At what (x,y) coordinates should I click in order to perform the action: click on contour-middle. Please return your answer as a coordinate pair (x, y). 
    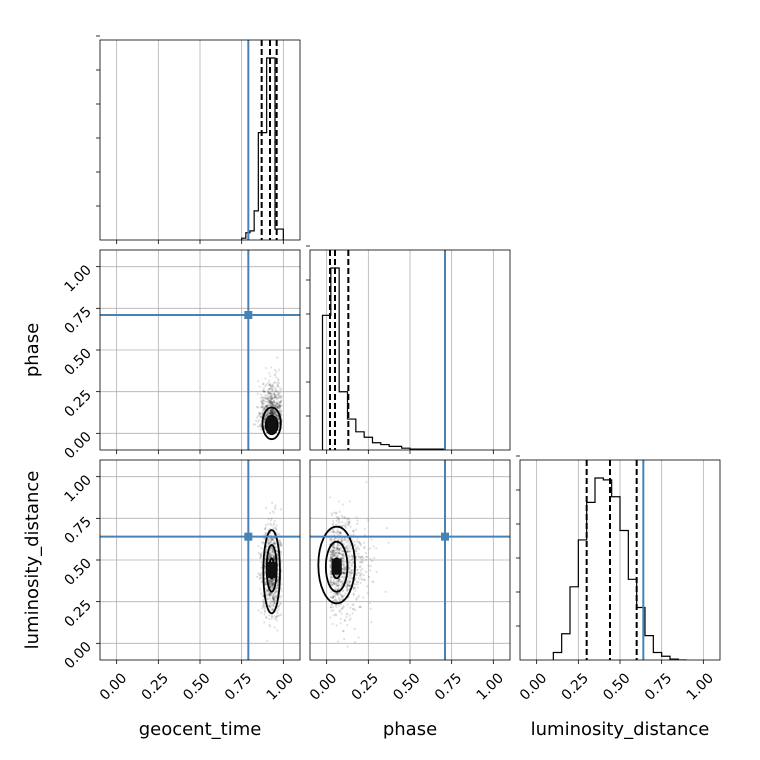
    Looking at the image, I should click on (271, 425).